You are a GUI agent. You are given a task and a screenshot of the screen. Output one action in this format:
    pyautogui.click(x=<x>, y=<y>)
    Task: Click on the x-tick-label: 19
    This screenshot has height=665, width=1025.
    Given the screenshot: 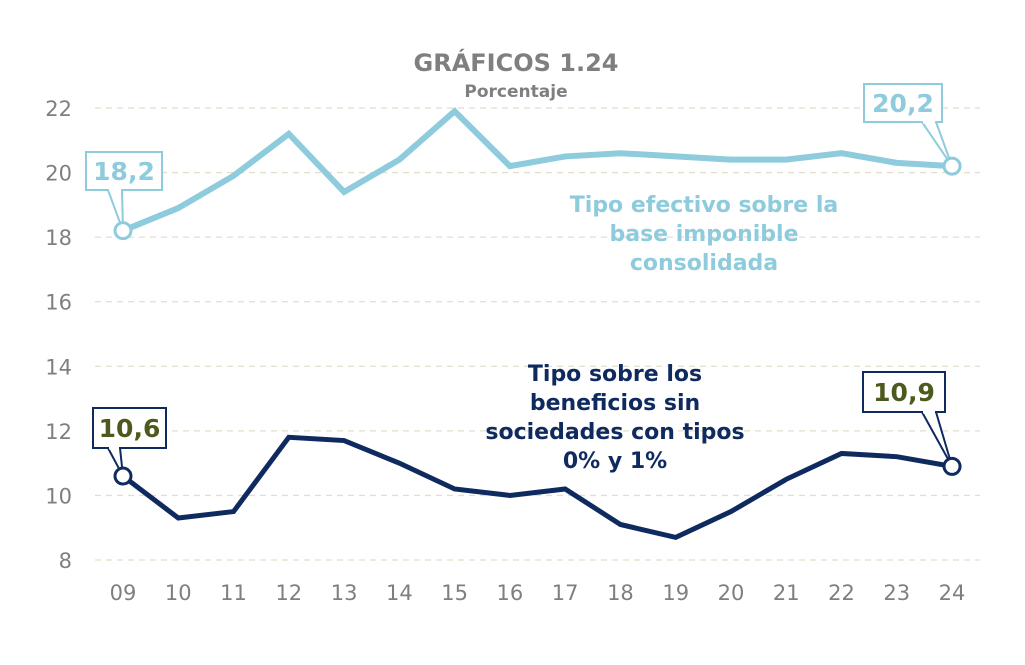 What is the action you would take?
    pyautogui.click(x=675, y=593)
    